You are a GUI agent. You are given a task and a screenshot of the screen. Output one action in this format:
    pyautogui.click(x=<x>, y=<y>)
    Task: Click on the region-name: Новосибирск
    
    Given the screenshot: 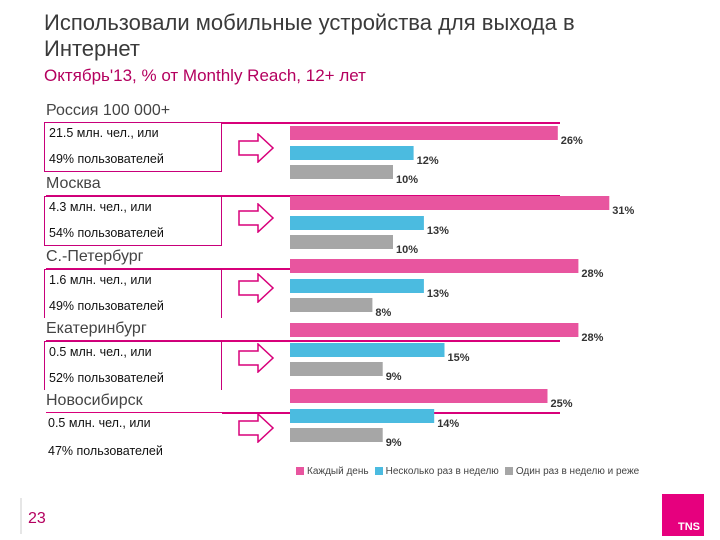 What is the action you would take?
    pyautogui.click(x=94, y=400)
    